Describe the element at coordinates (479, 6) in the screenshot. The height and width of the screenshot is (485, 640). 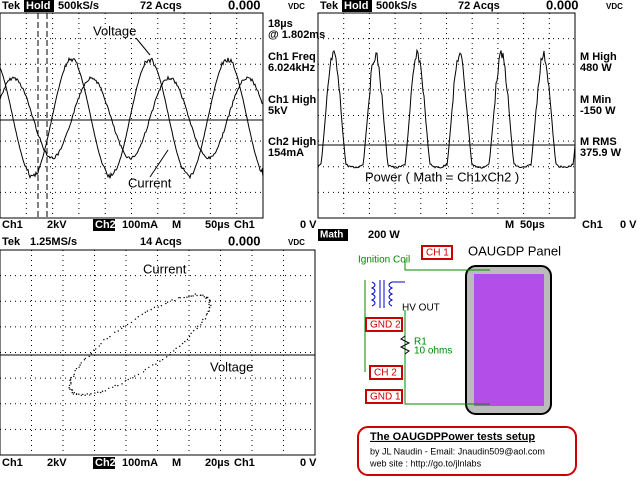
I see `acqs: 72 Acqs` at that location.